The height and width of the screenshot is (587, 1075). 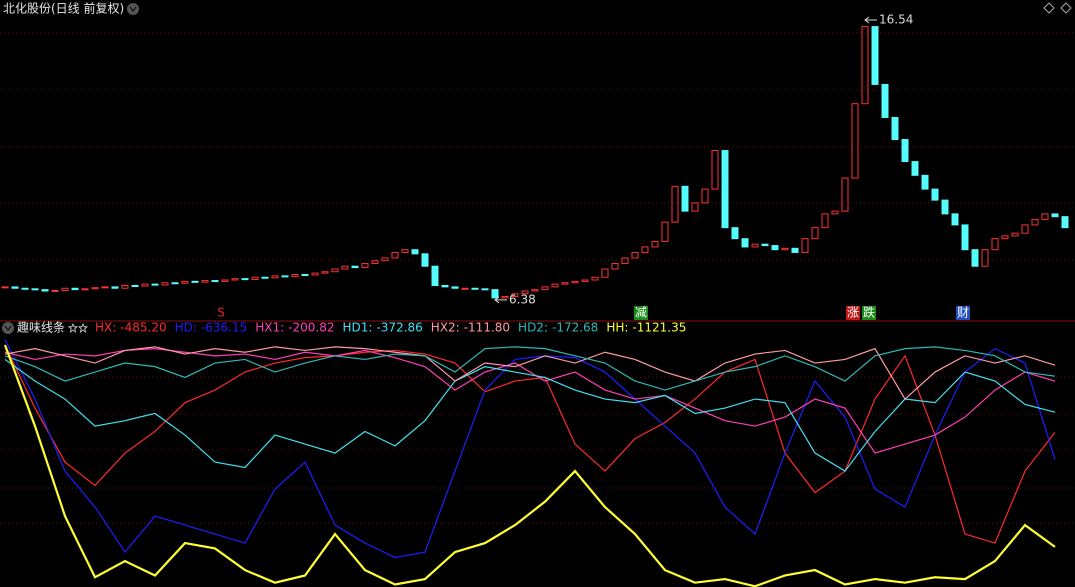 What do you see at coordinates (641, 313) in the screenshot?
I see `event-label: 减` at bounding box center [641, 313].